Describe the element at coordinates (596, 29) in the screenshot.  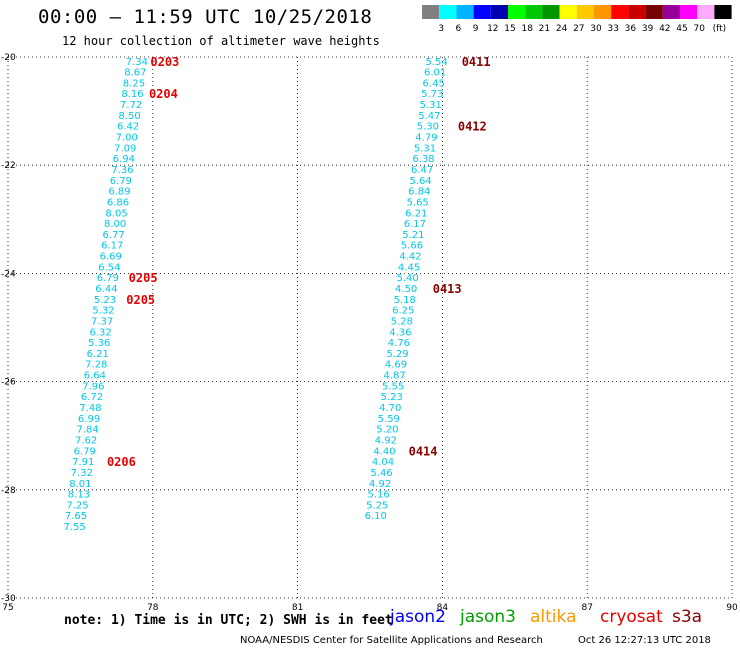
I see `legend-label: 30` at that location.